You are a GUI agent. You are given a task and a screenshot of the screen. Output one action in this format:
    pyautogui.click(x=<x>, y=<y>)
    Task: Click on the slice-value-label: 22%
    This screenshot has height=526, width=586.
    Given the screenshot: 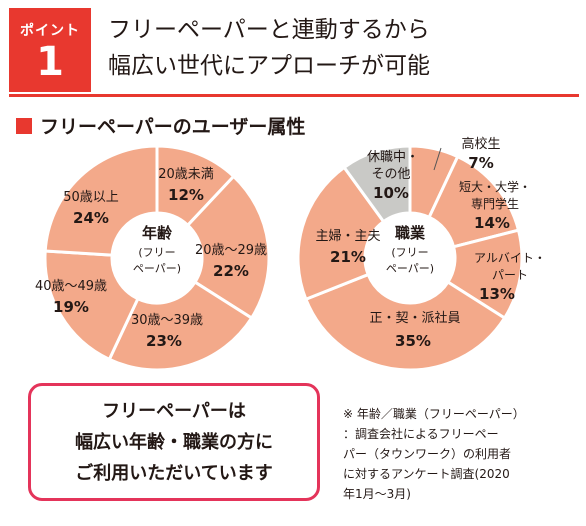 What is the action you would take?
    pyautogui.click(x=231, y=271)
    